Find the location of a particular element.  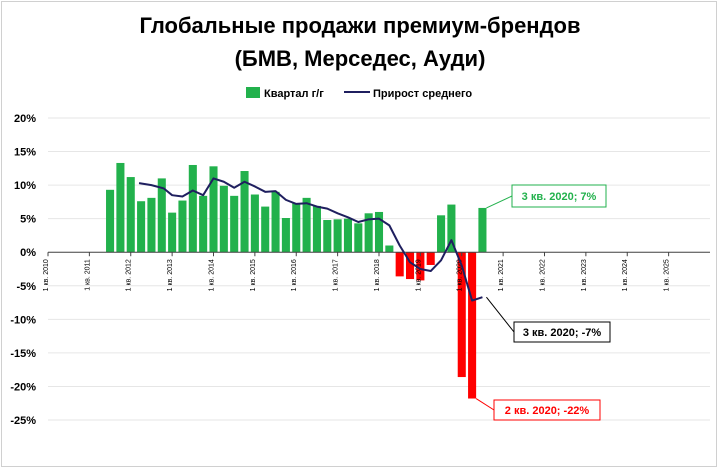

callout-label: 3 кв. 2020; 7% is located at coordinates (559, 197).